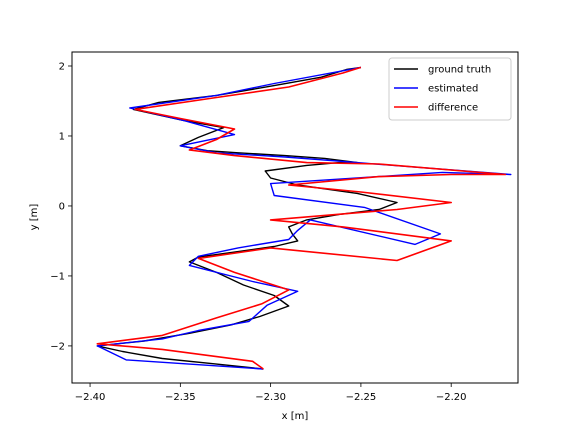 This screenshot has width=576, height=432. What do you see at coordinates (295, 416) in the screenshot?
I see `x-axis-label: x [m]` at bounding box center [295, 416].